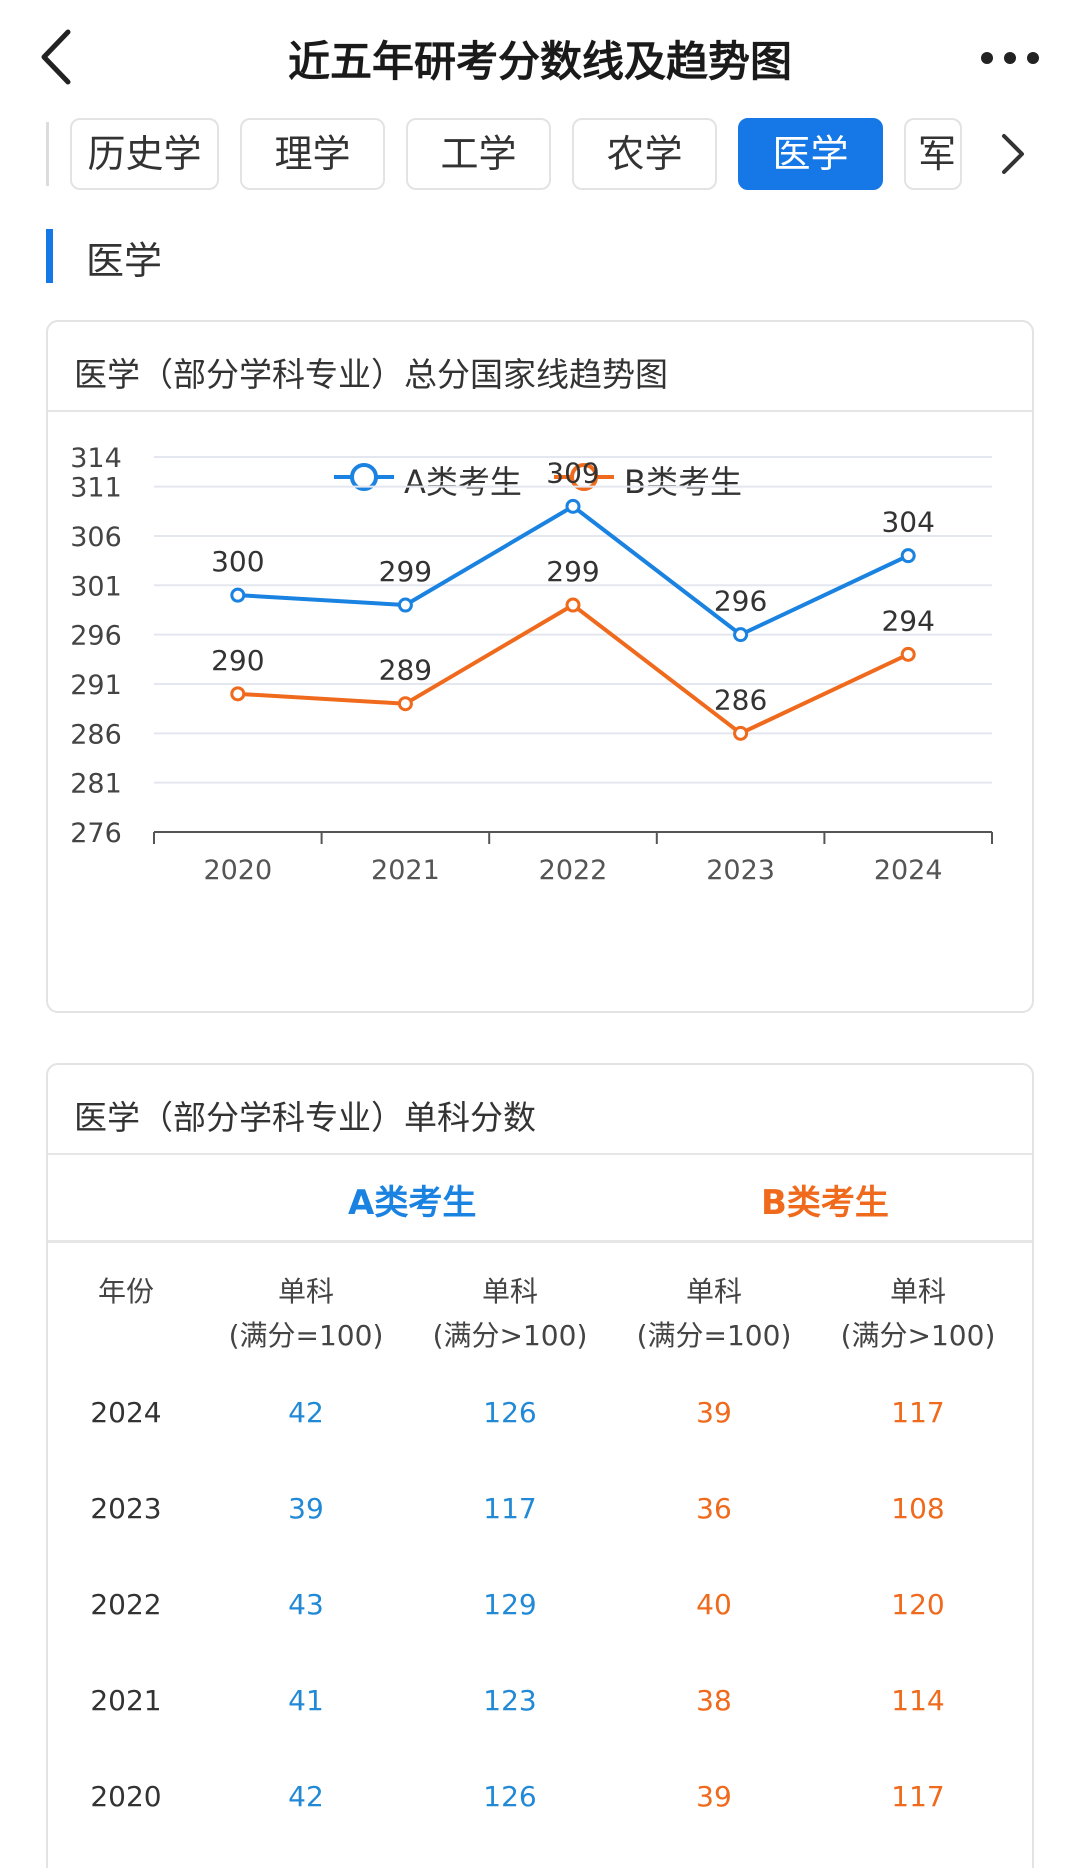  I want to click on y-tick-label: 301, so click(96, 586).